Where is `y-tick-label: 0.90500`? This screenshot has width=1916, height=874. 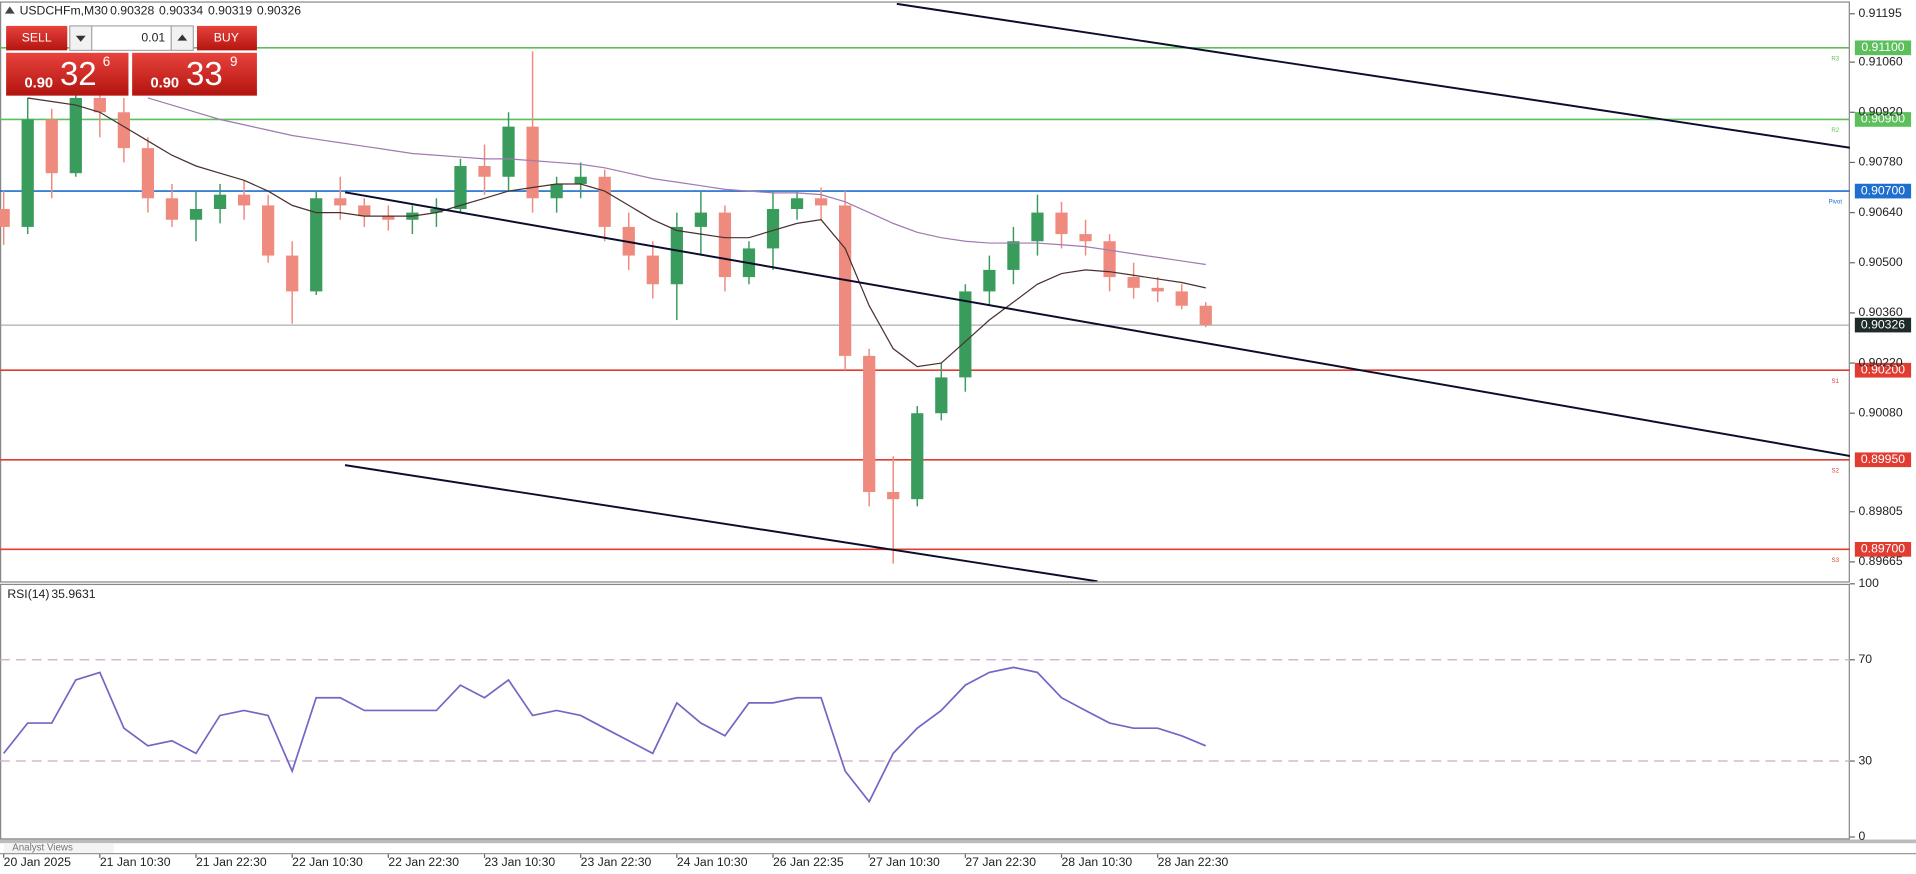 y-tick-label: 0.90500 is located at coordinates (1880, 262).